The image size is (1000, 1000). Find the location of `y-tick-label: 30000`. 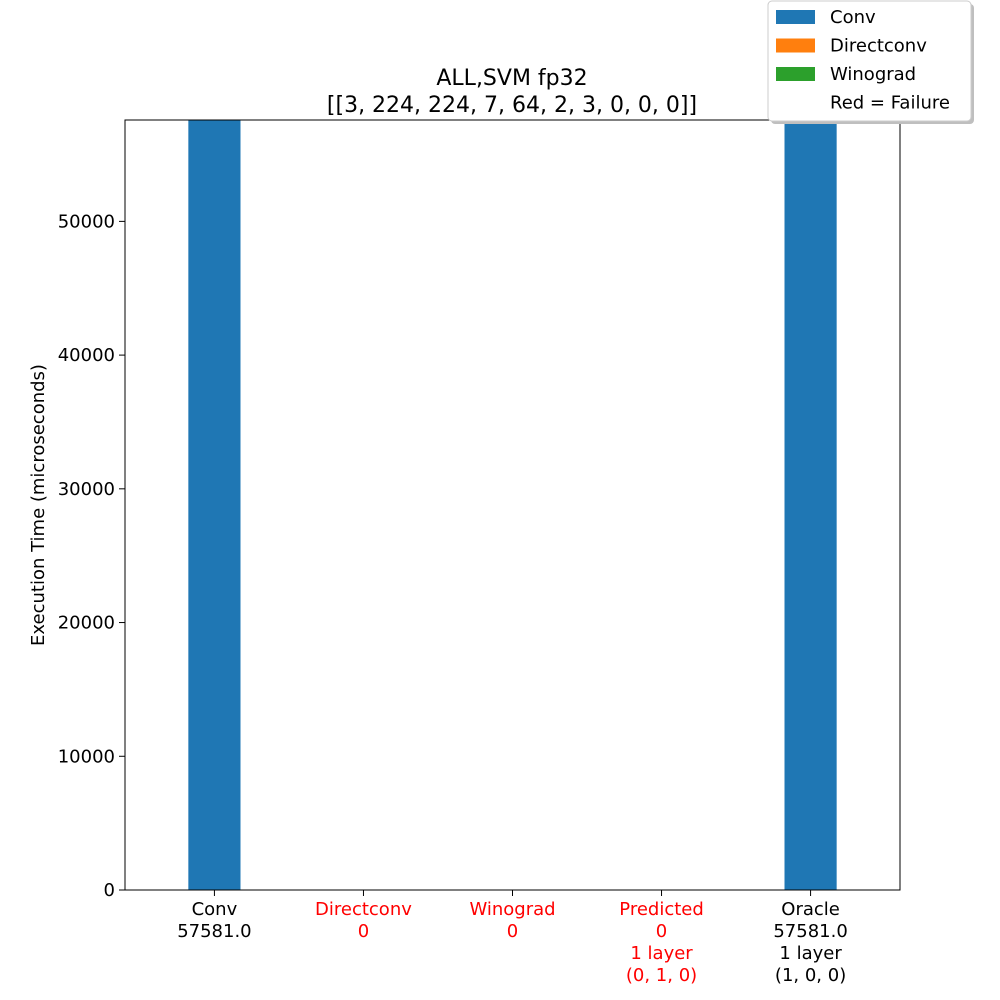

y-tick-label: 30000 is located at coordinates (86, 489).